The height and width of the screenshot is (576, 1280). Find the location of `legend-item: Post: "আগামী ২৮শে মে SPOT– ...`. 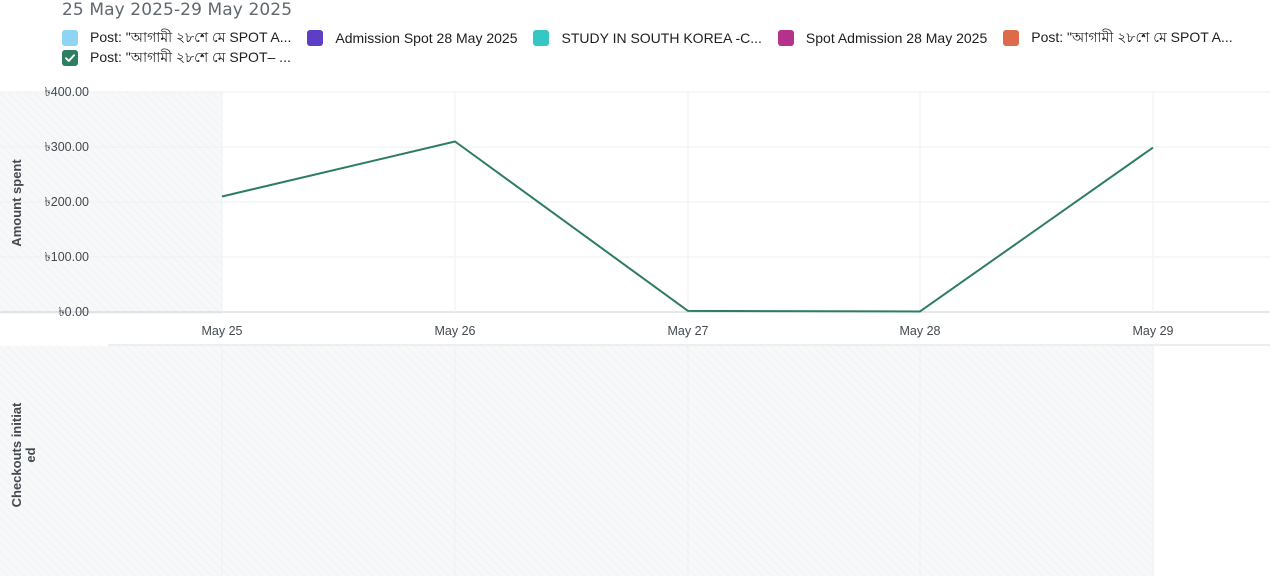

legend-item: Post: "আগামী ২৮শে মে SPOT– ... is located at coordinates (176, 58).